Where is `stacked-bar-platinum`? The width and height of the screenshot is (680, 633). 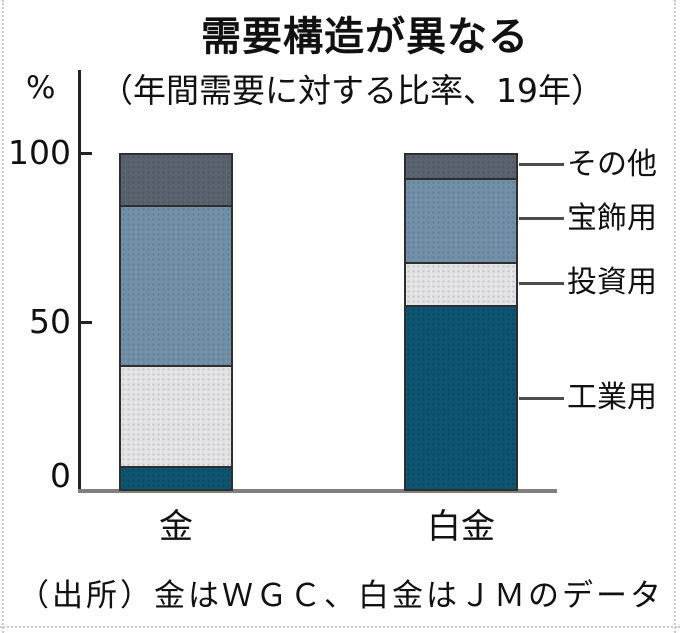
stacked-bar-platinum is located at coordinates (461, 322).